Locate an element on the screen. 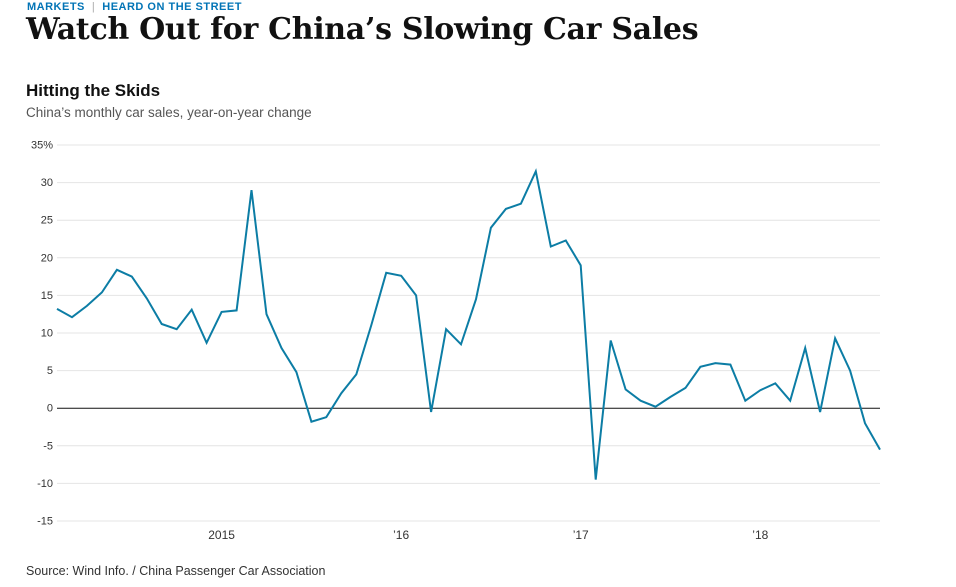  y-axis-tick-label: 35% is located at coordinates (42, 146).